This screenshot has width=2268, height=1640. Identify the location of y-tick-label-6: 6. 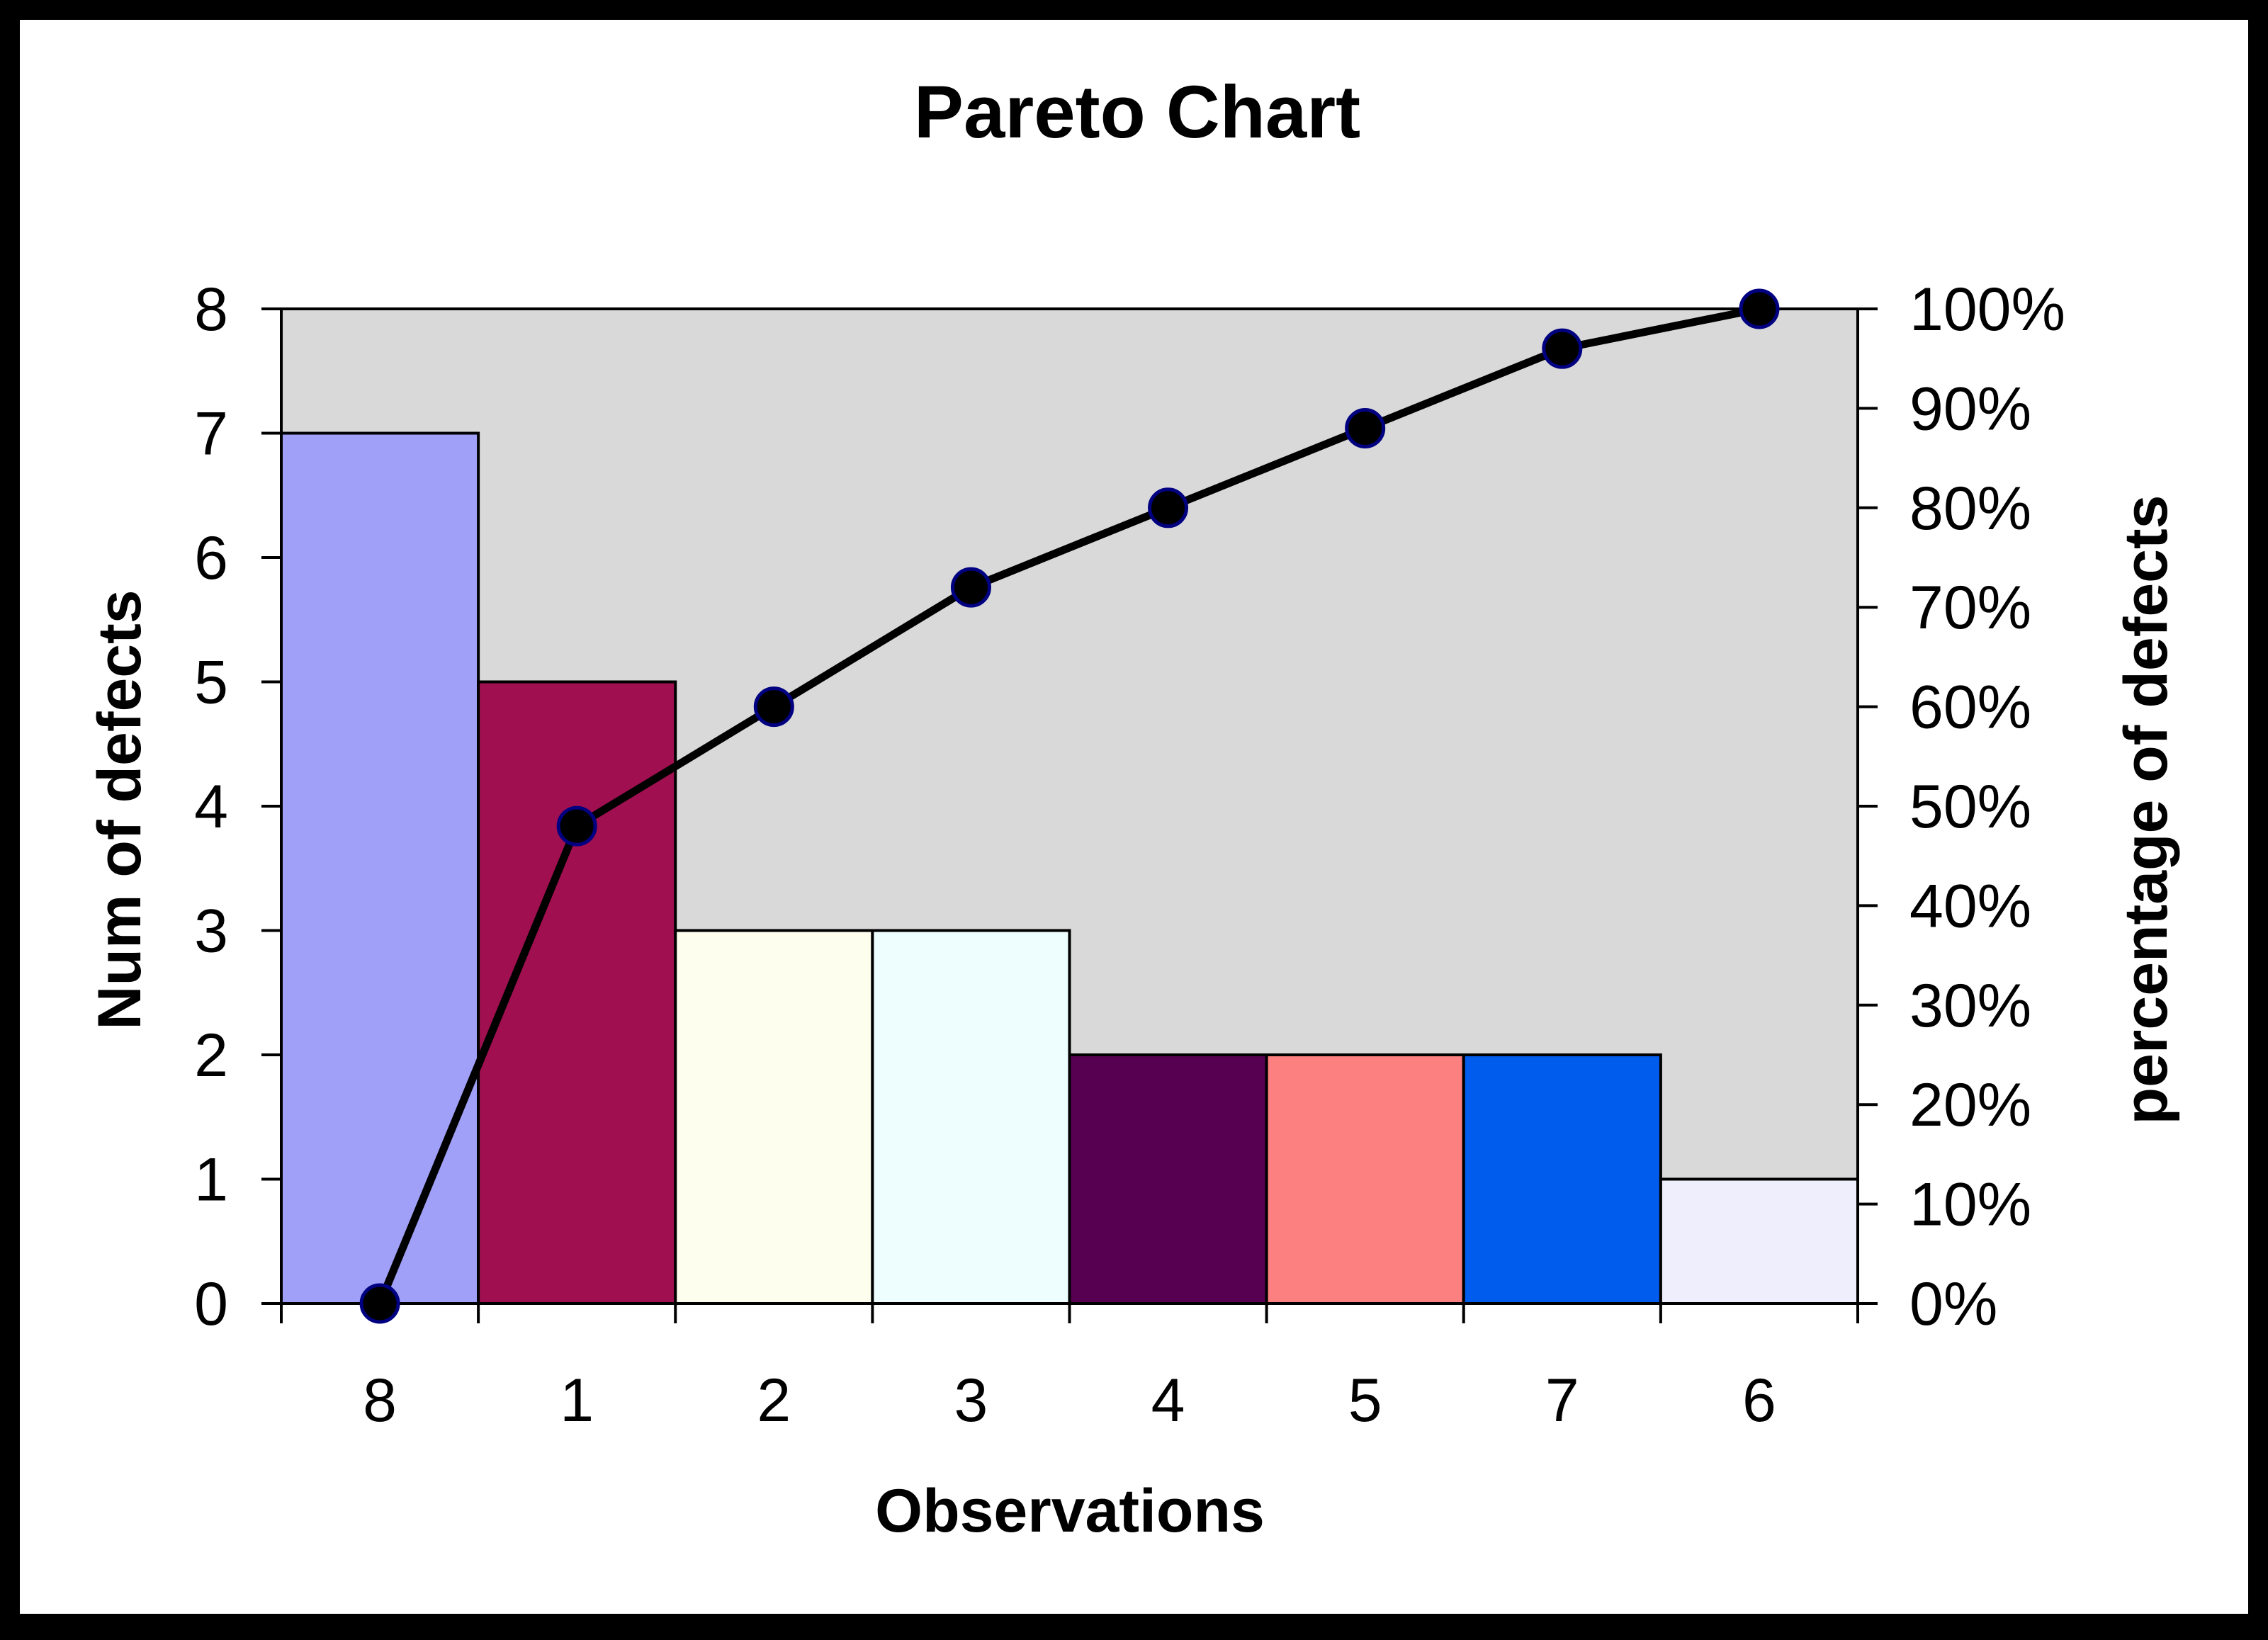
(211, 558).